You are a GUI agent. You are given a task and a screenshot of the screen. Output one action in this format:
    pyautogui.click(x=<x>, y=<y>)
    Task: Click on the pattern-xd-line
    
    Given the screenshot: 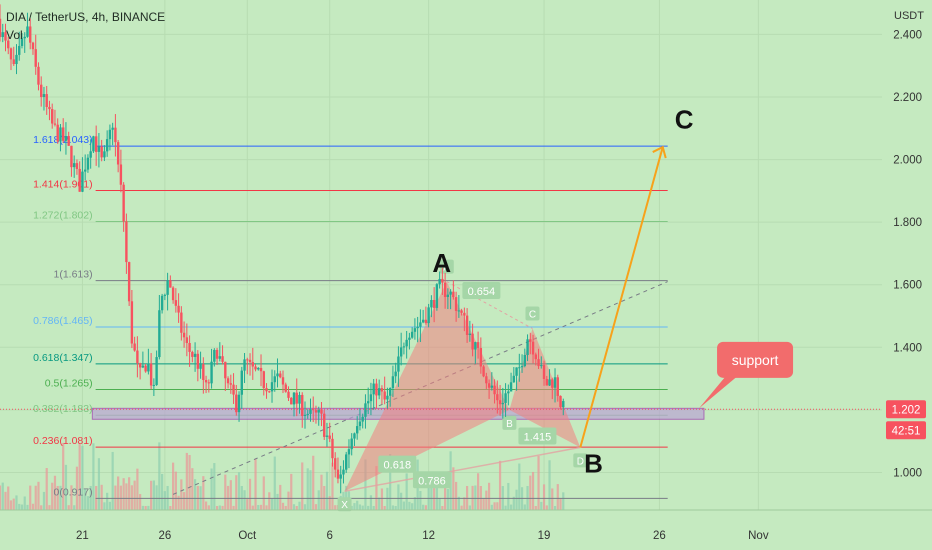 What is the action you would take?
    pyautogui.click(x=462, y=469)
    